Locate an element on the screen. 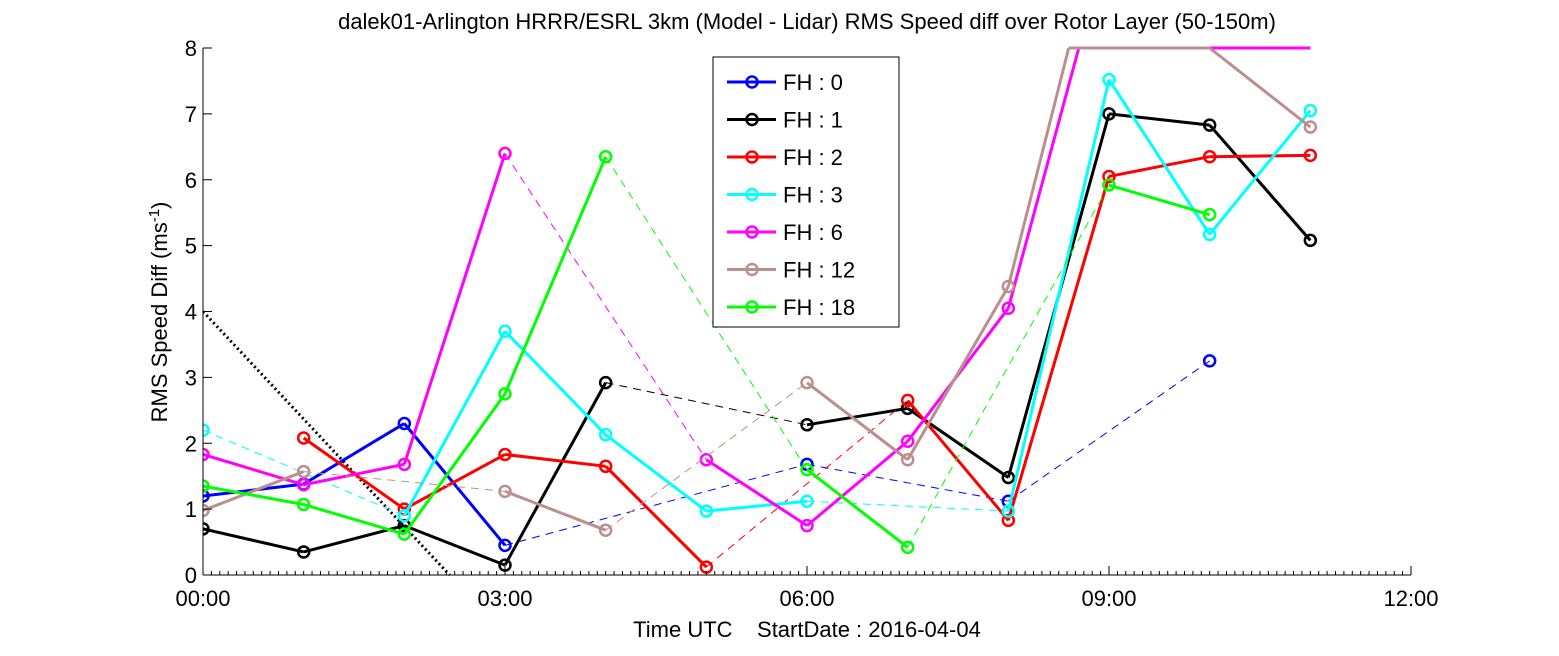 The image size is (1559, 656). x-tick-label: 00:00 is located at coordinates (202, 598).